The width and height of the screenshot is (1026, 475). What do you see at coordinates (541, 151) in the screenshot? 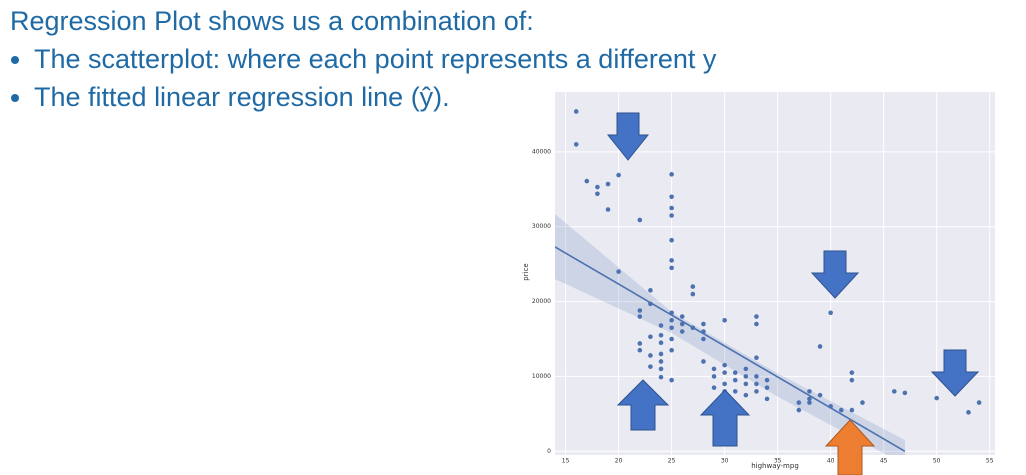
I see `y-tick-label: 40000` at bounding box center [541, 151].